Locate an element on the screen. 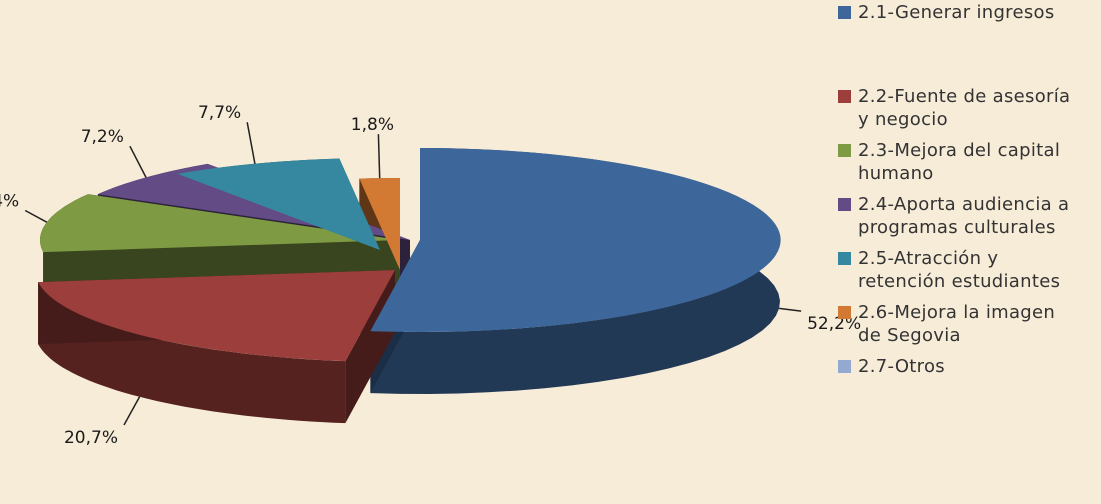 This screenshot has height=504, width=1101. legend-label-5: 2.5-Atracción y is located at coordinates (928, 258).